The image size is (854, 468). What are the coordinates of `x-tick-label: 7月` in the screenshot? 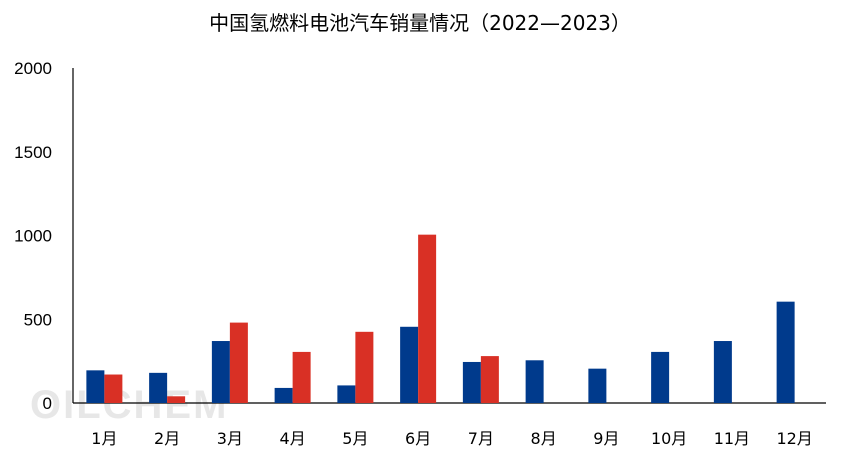 It's located at (481, 438).